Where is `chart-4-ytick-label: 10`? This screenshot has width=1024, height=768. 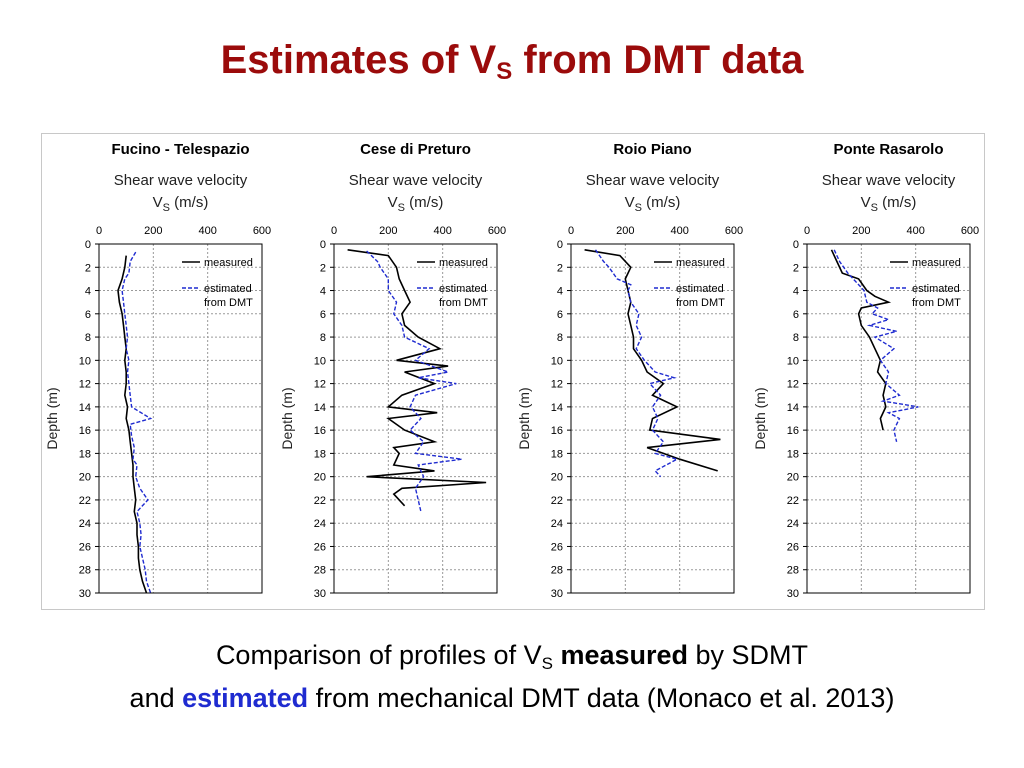
chart-4-ytick-label: 10 is located at coordinates (793, 361).